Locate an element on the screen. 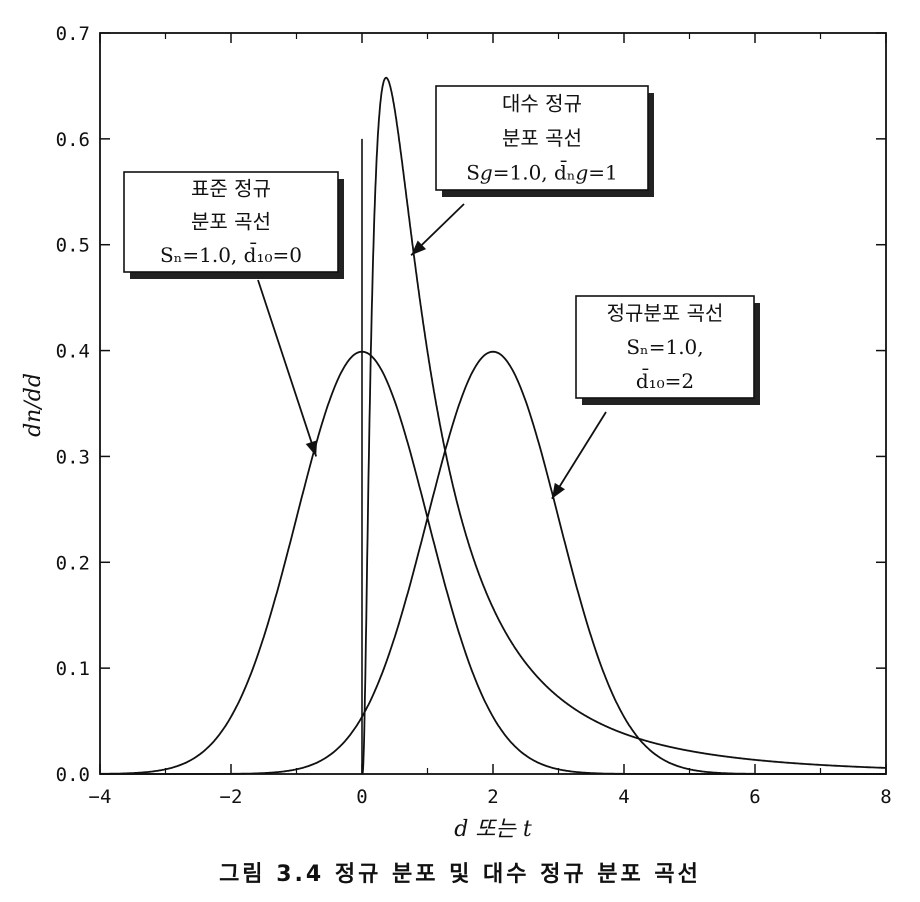  x-tick-label: 2 is located at coordinates (492, 797).